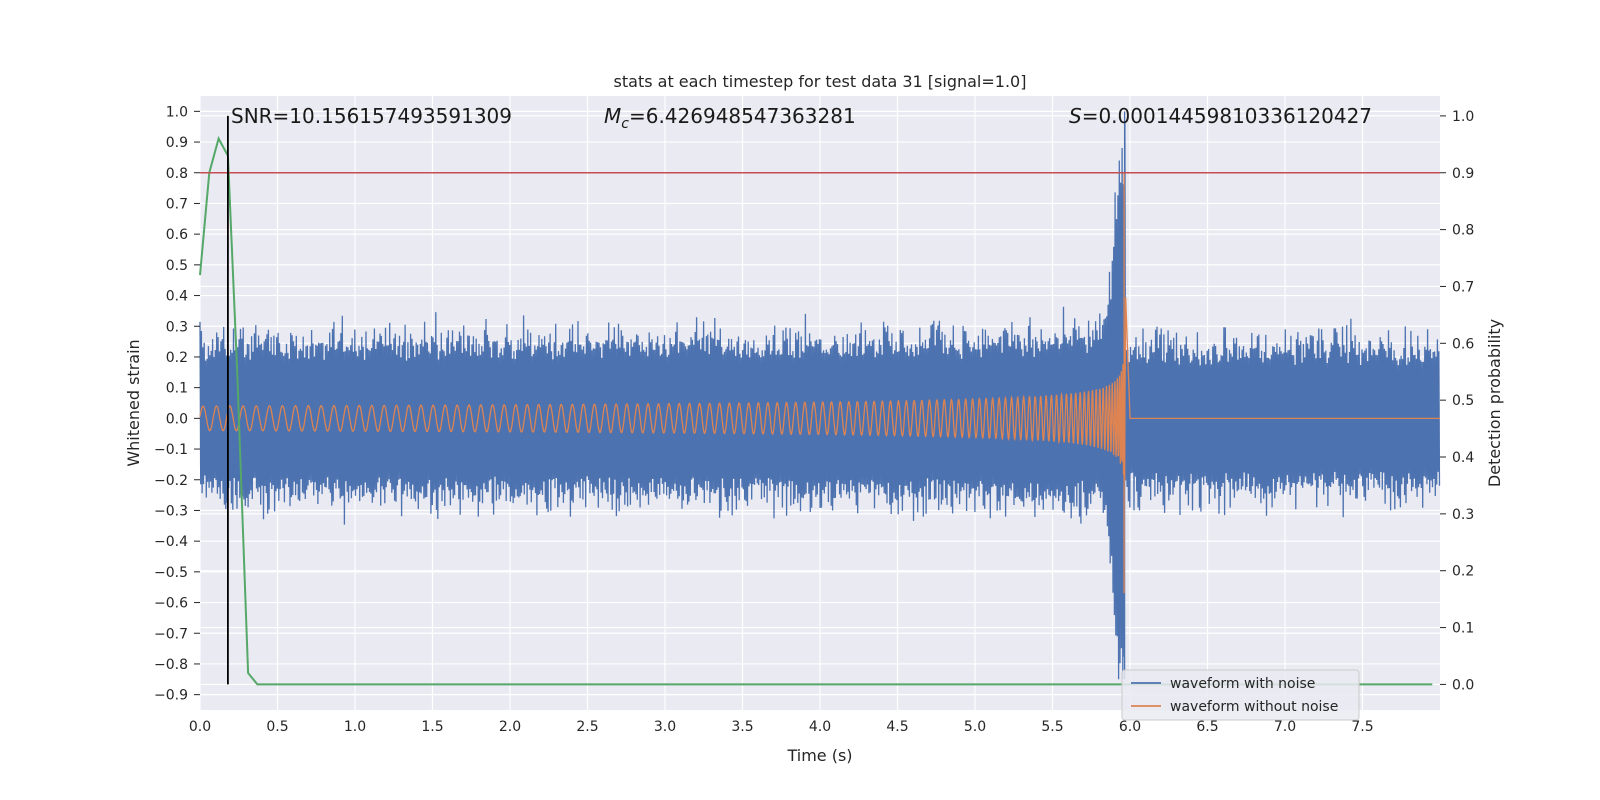  I want to click on x-tick-label: 1.5, so click(432, 727).